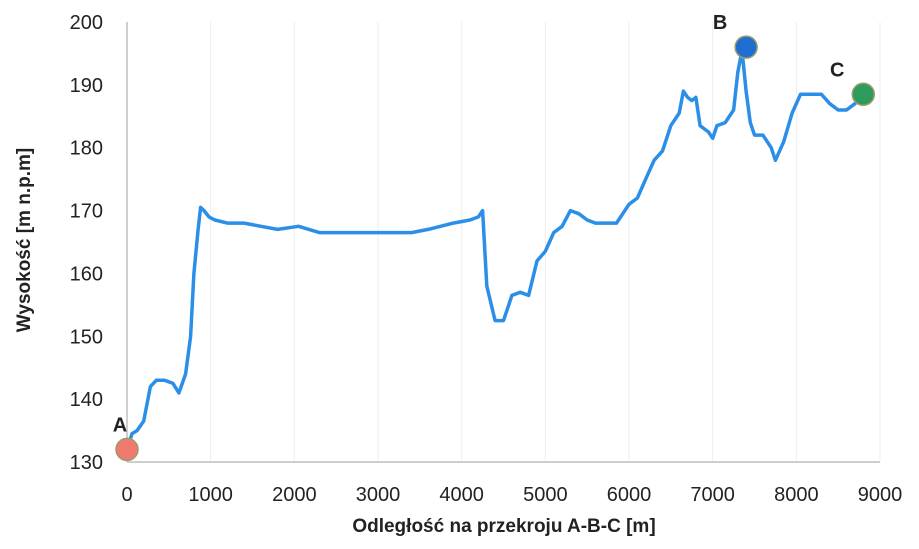 The width and height of the screenshot is (919, 549). What do you see at coordinates (746, 47) in the screenshot?
I see `marker-b` at bounding box center [746, 47].